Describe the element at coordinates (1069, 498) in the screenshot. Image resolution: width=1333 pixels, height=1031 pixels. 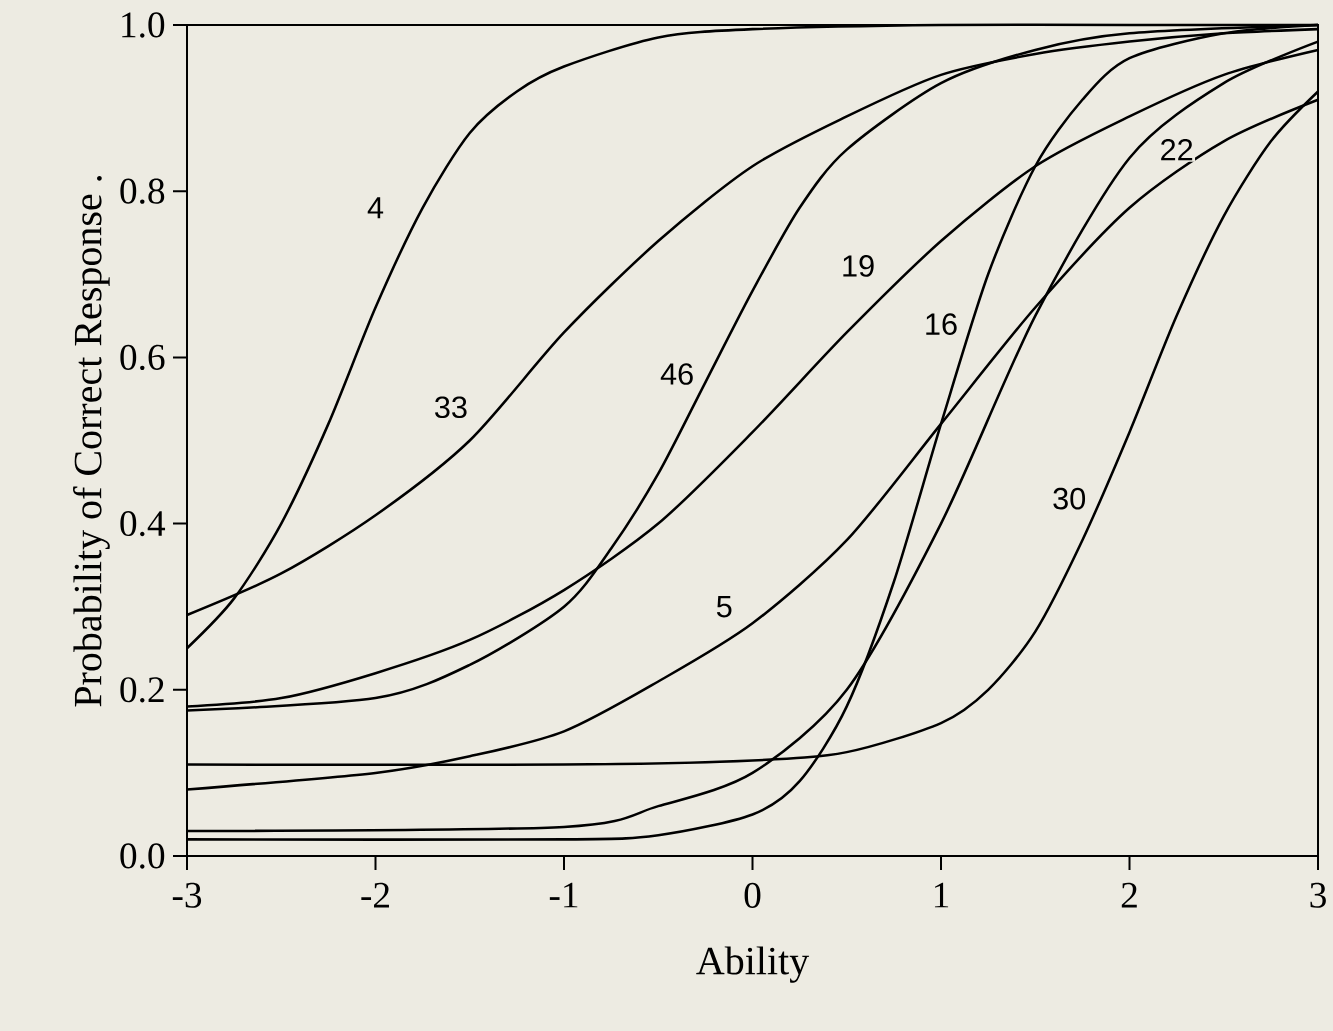
I see `annotation: 30` at that location.